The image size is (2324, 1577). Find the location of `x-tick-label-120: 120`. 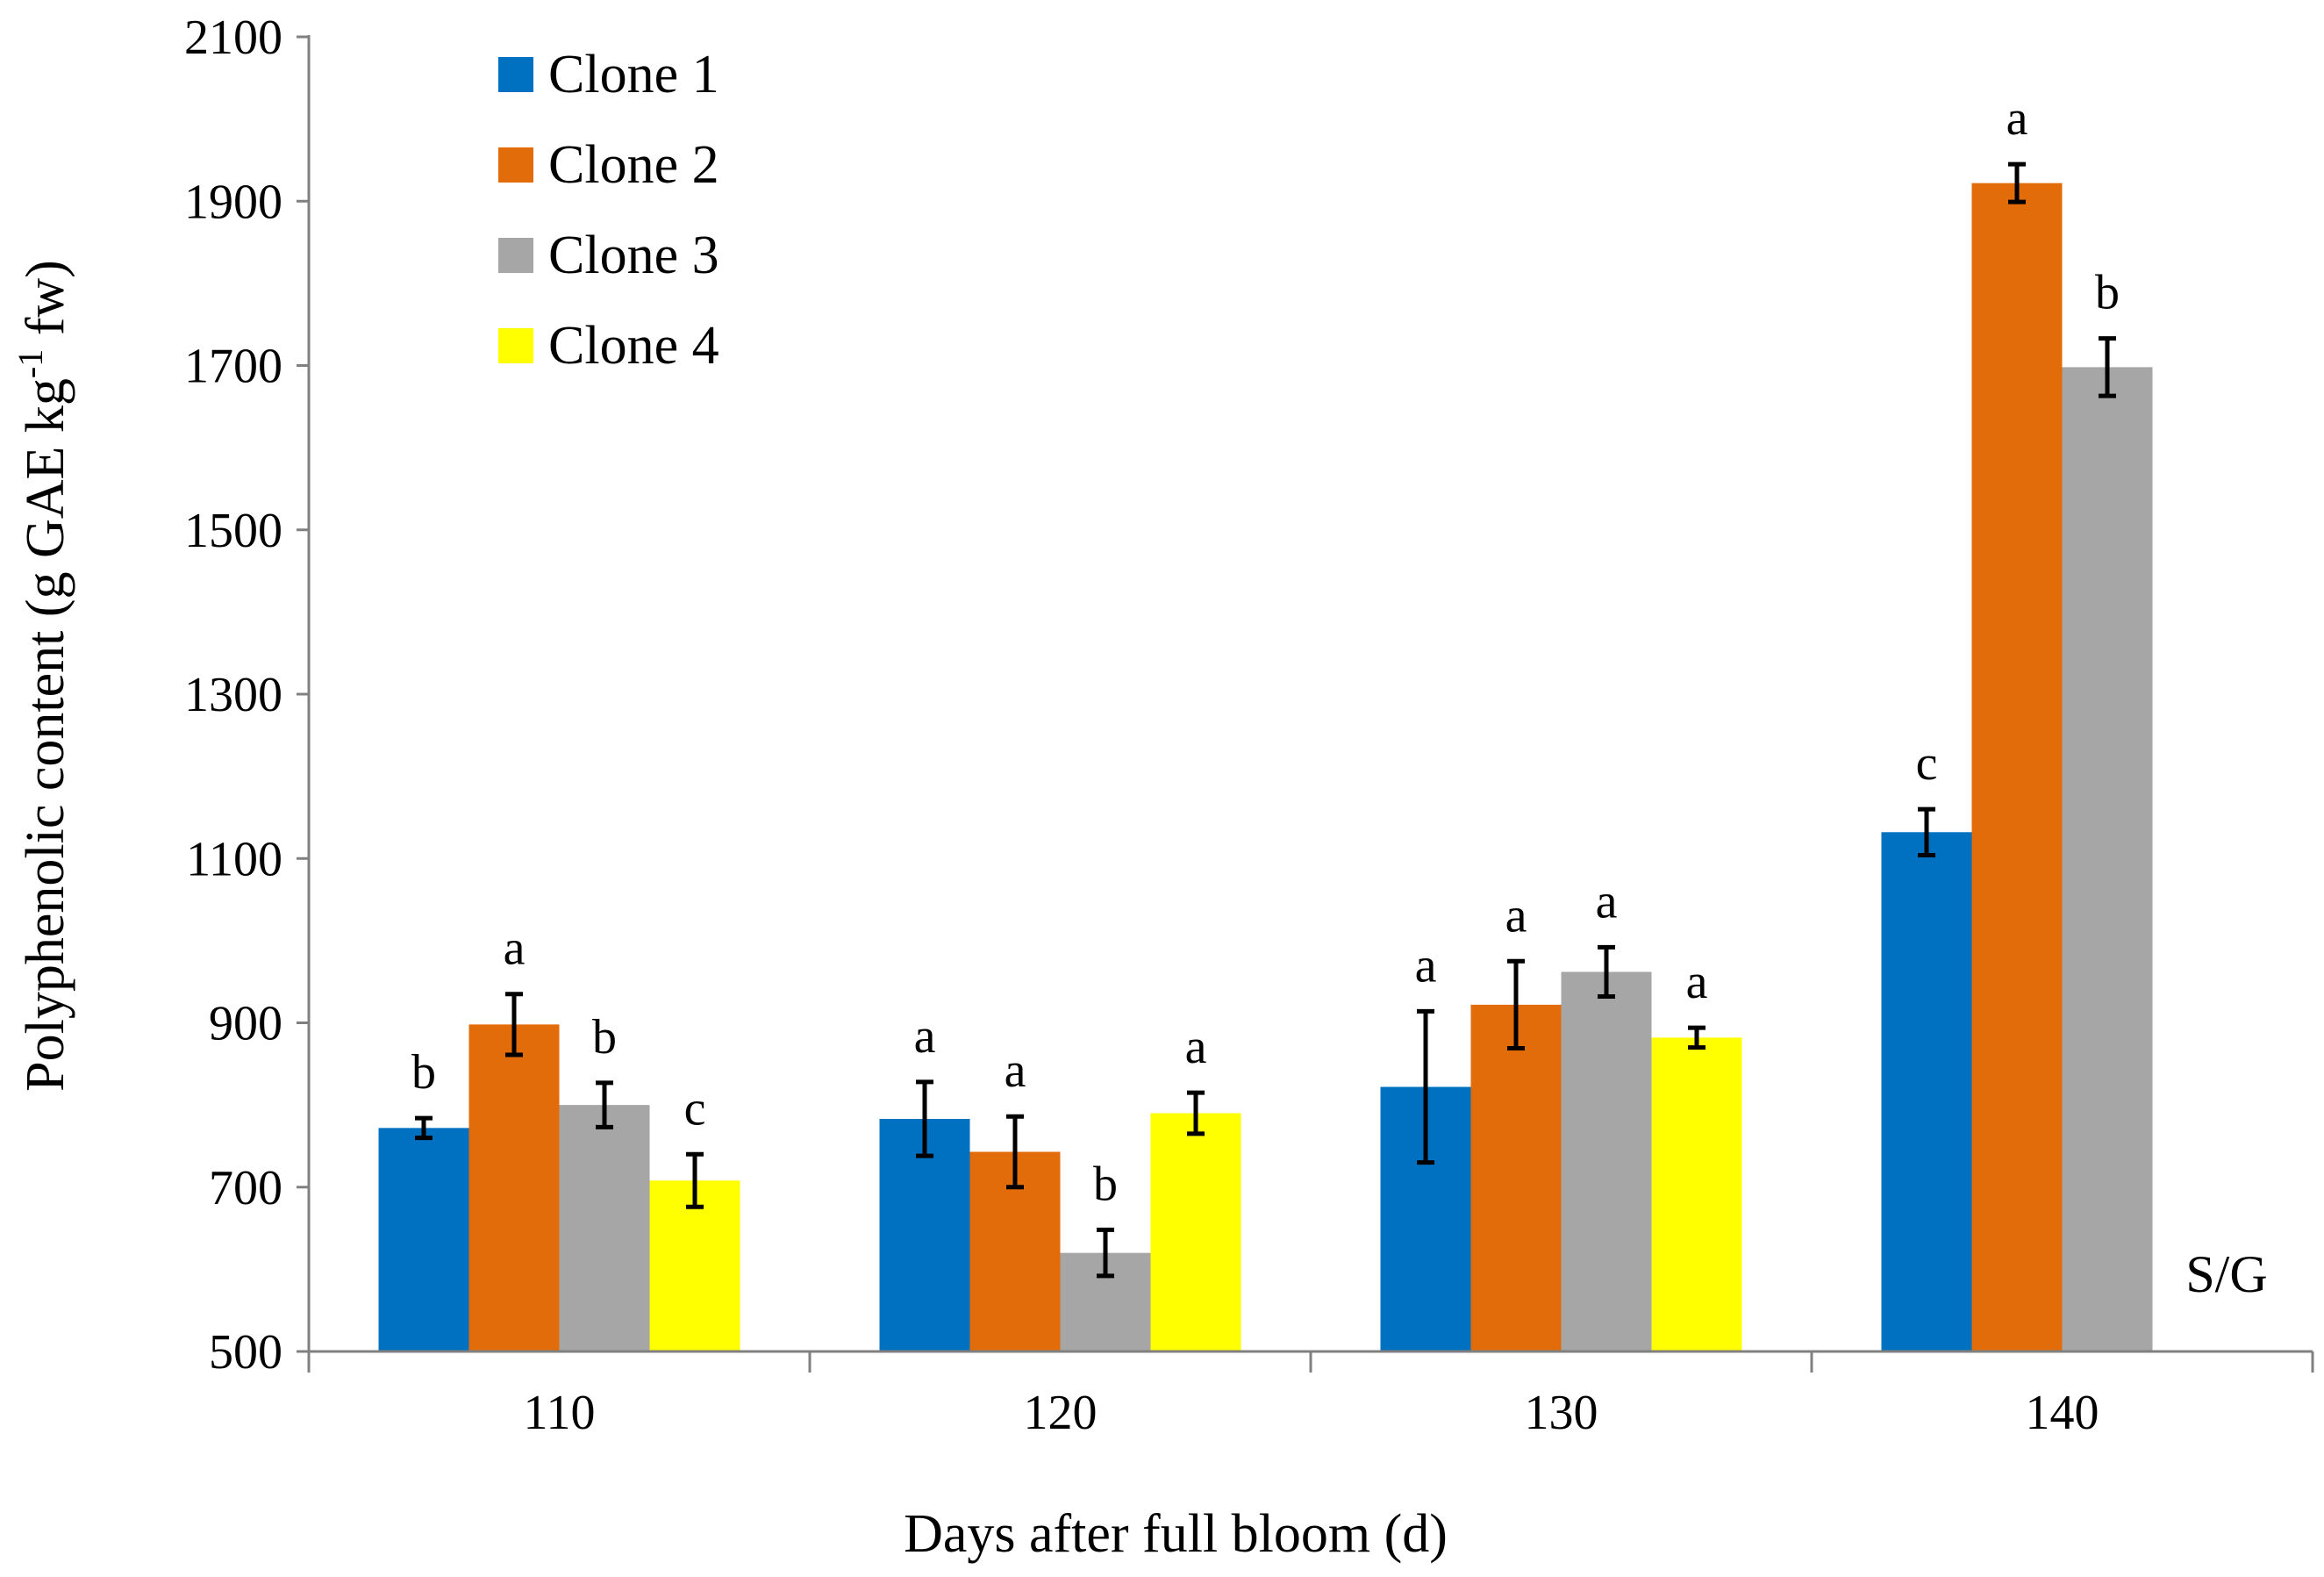

x-tick-label-120: 120 is located at coordinates (1061, 1413).